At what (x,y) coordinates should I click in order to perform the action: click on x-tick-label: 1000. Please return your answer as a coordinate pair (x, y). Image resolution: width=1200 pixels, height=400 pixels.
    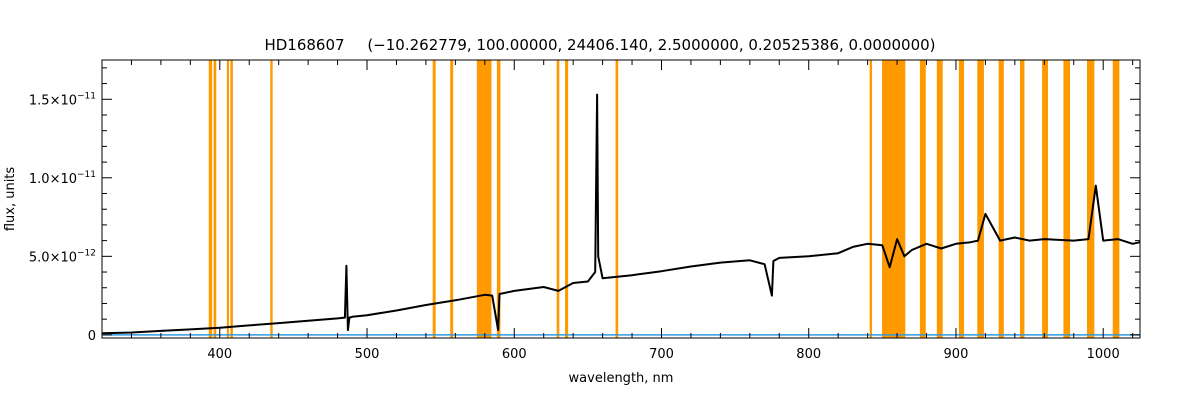
    Looking at the image, I should click on (1103, 354).